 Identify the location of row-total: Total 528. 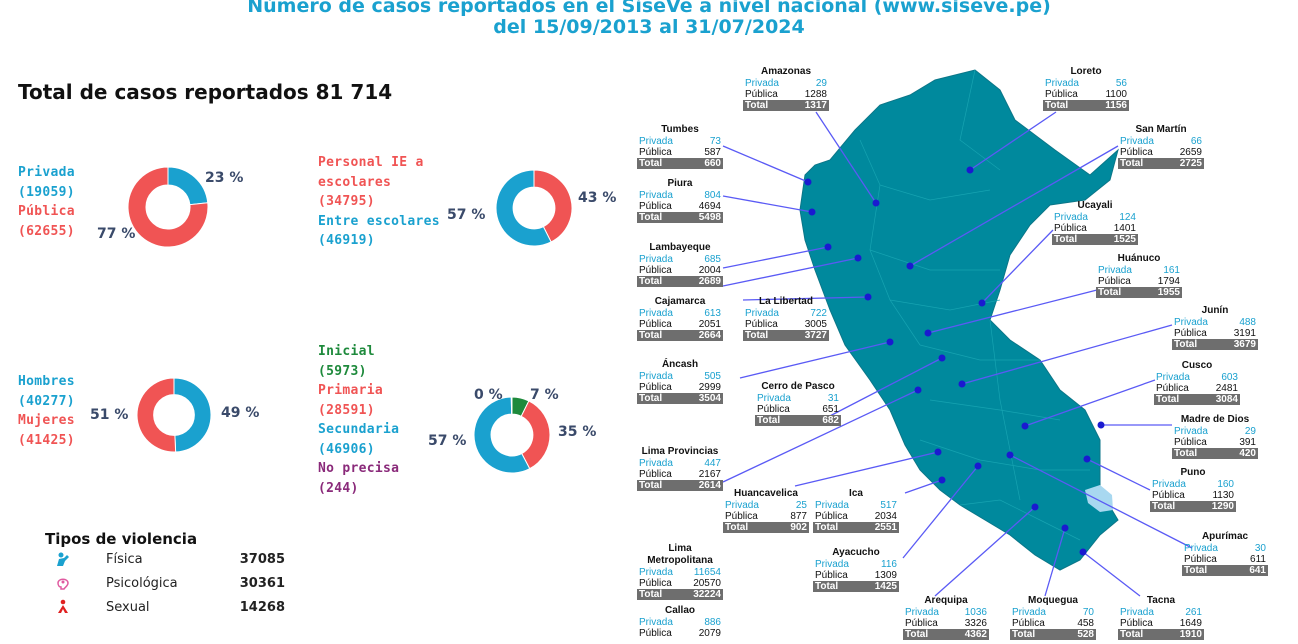
(1053, 634).